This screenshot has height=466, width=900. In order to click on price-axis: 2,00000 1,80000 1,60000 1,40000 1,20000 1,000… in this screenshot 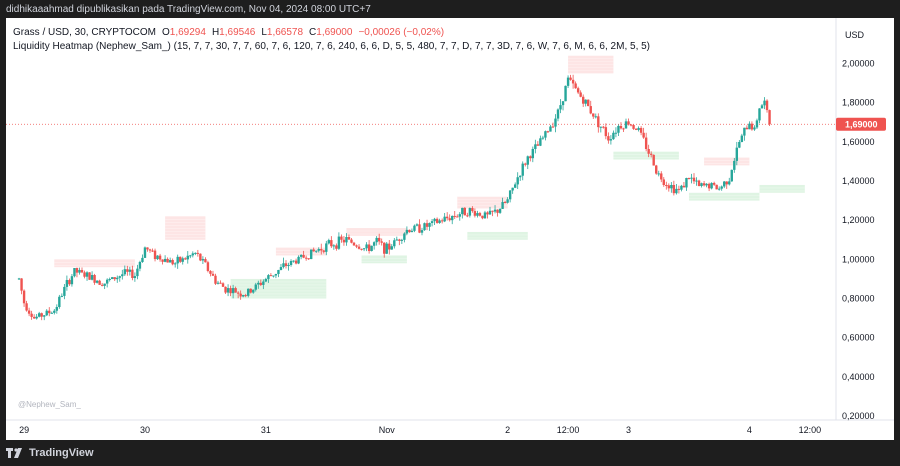, I will do `click(858, 240)`.